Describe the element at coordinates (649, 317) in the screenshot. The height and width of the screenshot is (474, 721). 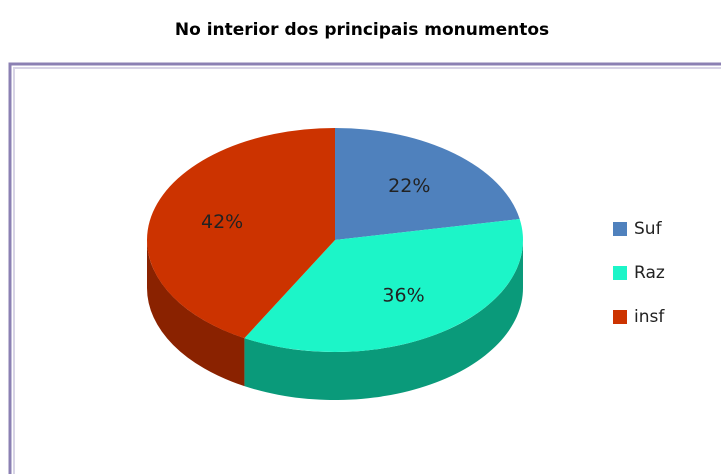
I see `legend-label: insf` at that location.